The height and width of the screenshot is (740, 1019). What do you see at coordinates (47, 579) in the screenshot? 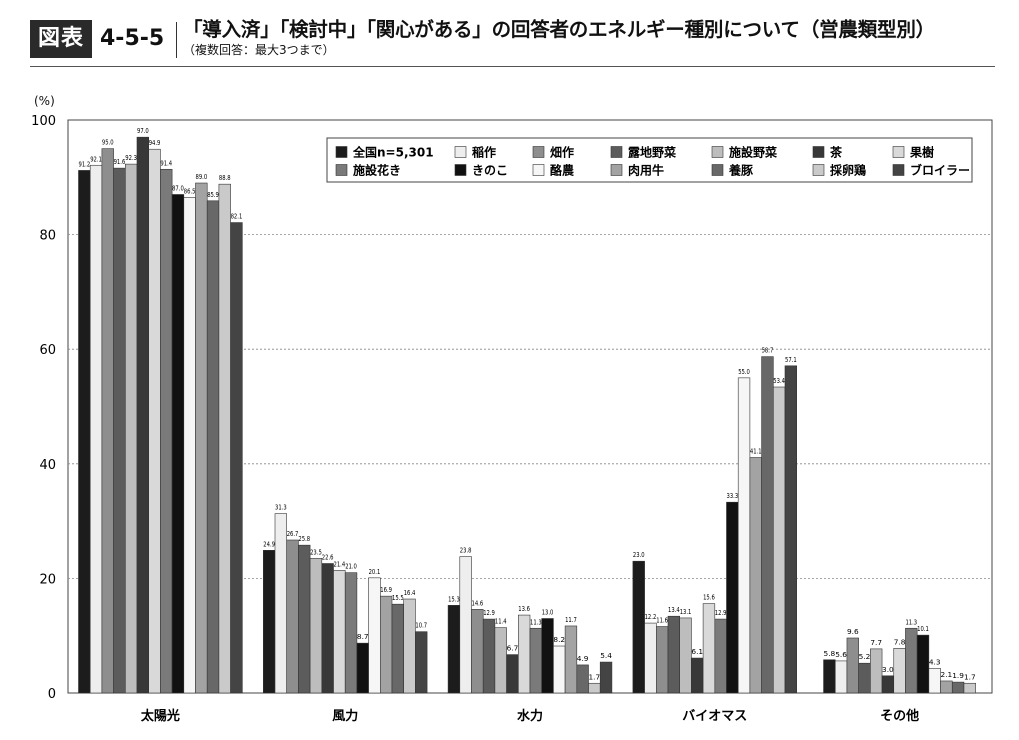
I see `y-tick-label: 20` at bounding box center [47, 579].